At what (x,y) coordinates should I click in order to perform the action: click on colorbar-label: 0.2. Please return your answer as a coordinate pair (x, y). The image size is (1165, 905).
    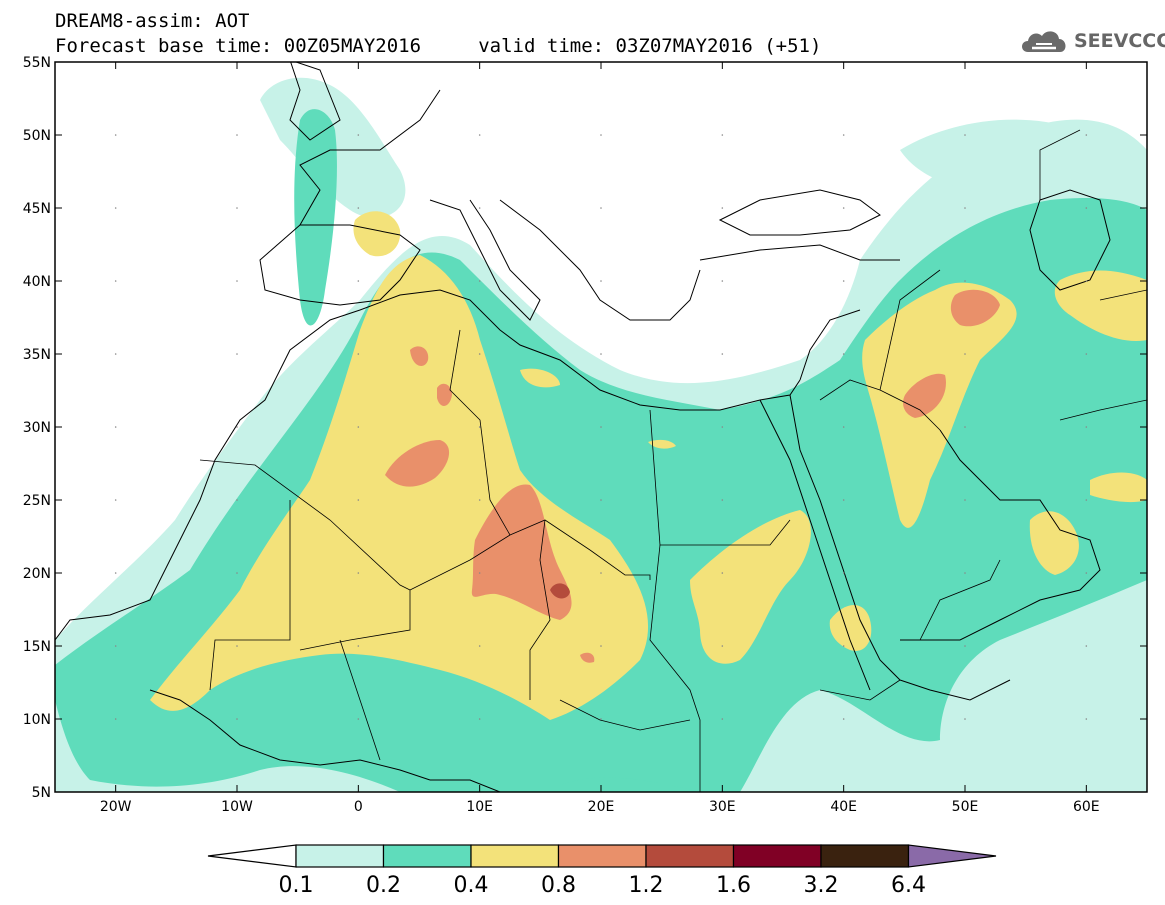
    Looking at the image, I should click on (383, 885).